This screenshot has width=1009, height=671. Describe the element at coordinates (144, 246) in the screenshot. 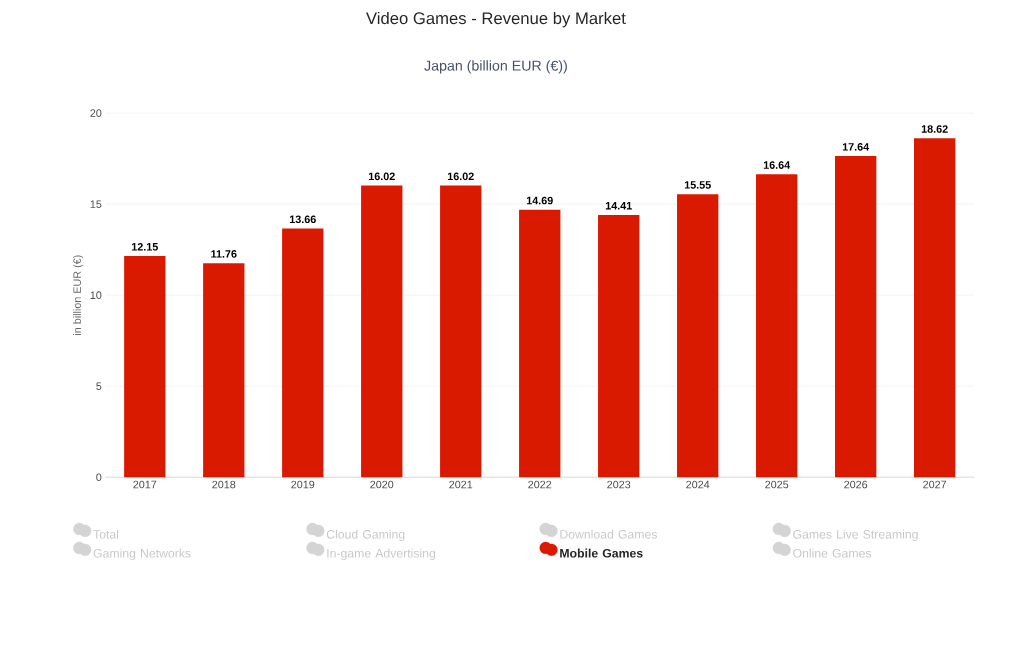

I see `data-label: 12.15` at that location.